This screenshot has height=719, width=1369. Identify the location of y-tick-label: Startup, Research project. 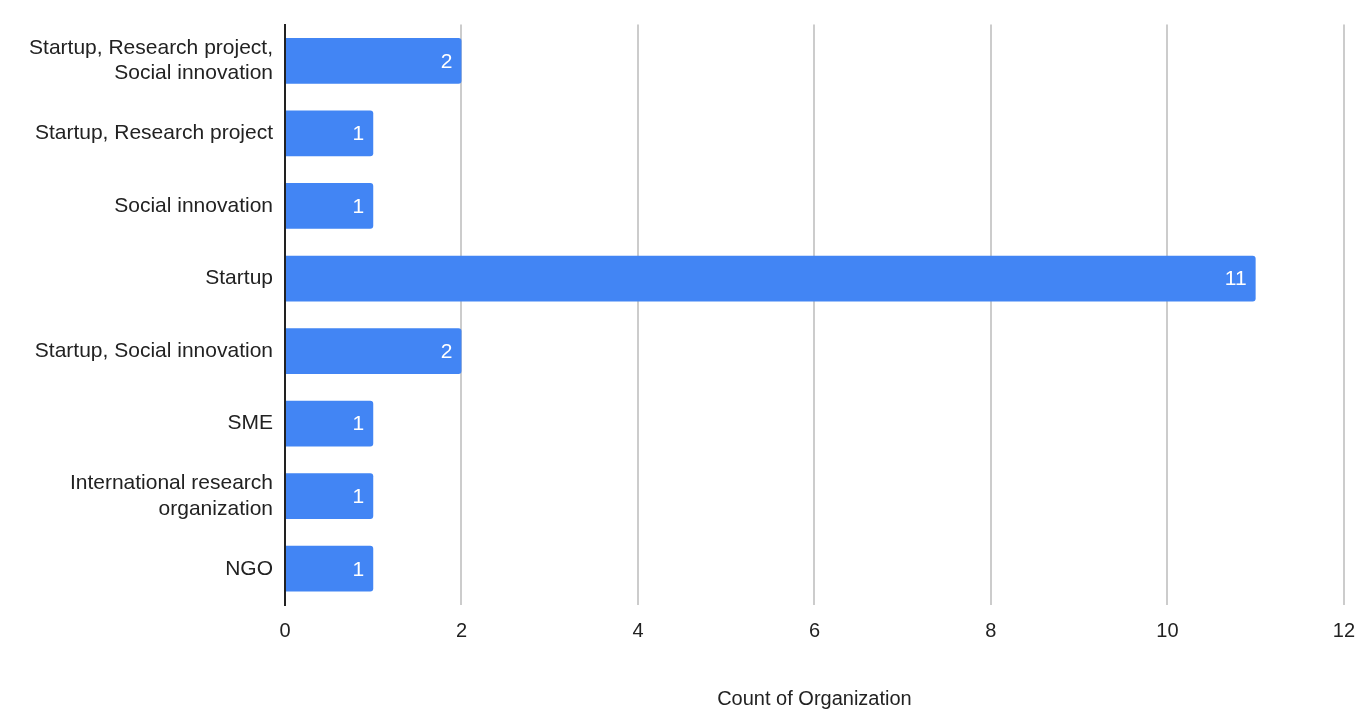
(154, 132).